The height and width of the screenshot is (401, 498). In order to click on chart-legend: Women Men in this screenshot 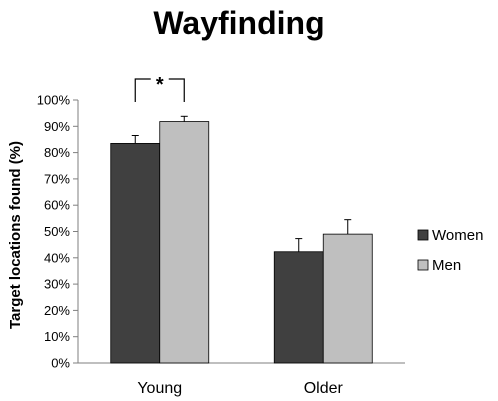, I will do `click(450, 250)`.